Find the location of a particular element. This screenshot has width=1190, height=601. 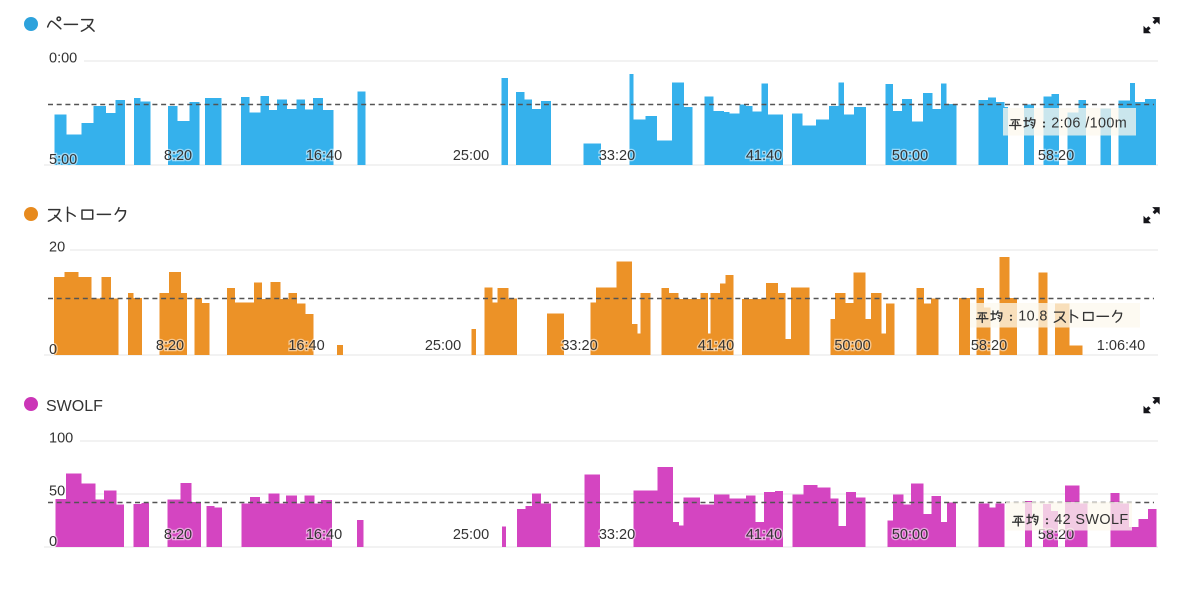

svg-text: 0:00 is located at coordinates (63, 59).